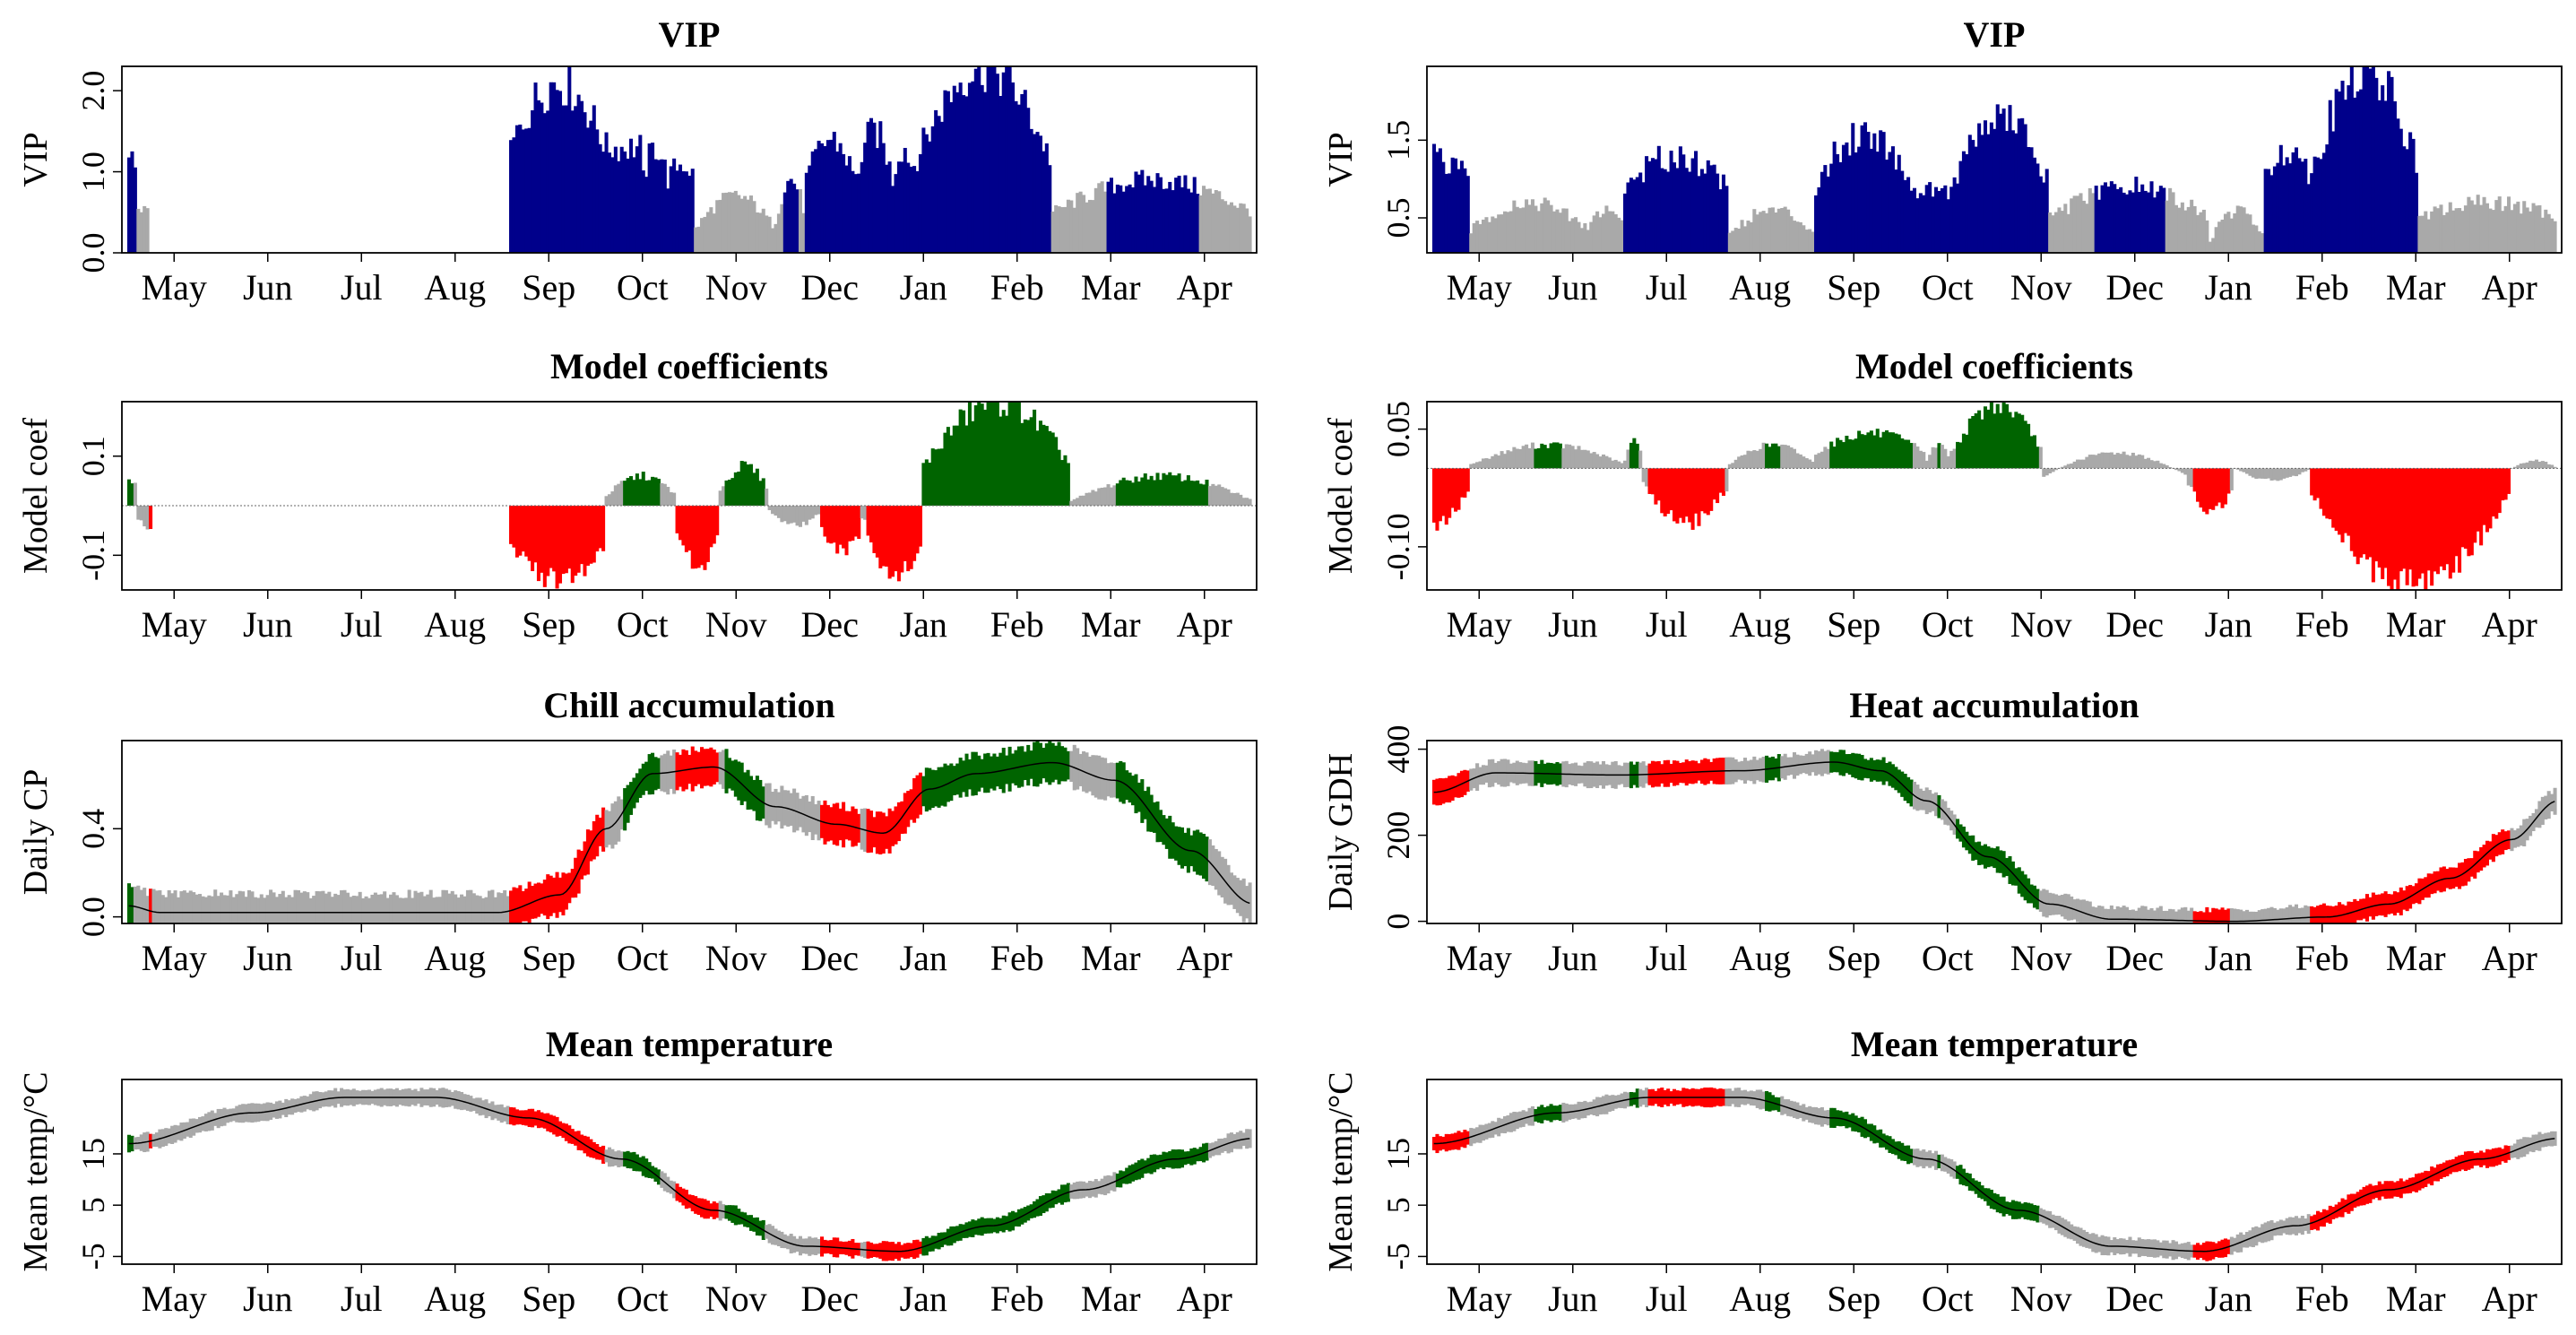 This screenshot has height=1335, width=2576. I want to click on right-vip-month-dec: Dec, so click(2135, 288).